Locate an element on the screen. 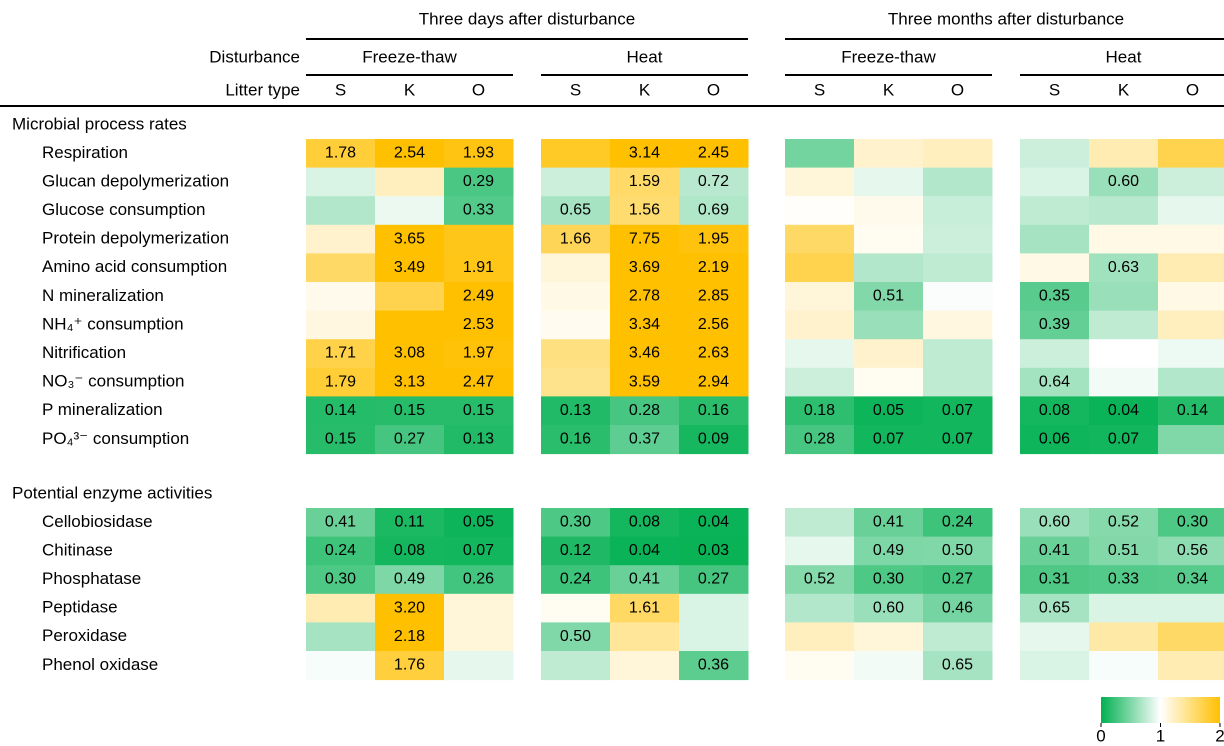 The width and height of the screenshot is (1224, 746). cell-value: 0.08 is located at coordinates (1054, 410).